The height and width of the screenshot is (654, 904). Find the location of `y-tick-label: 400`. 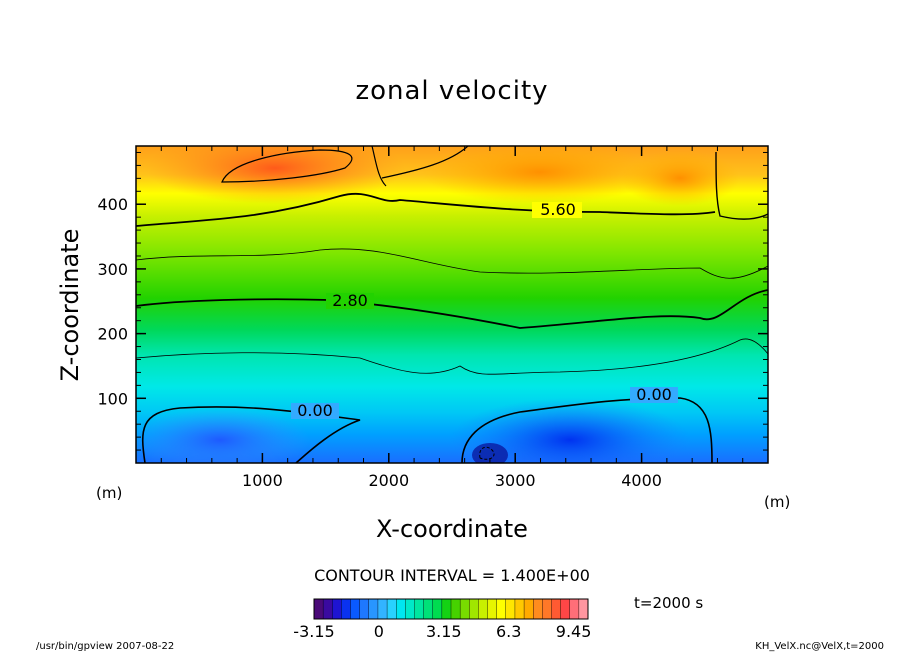

y-tick-label: 400 is located at coordinates (112, 204).